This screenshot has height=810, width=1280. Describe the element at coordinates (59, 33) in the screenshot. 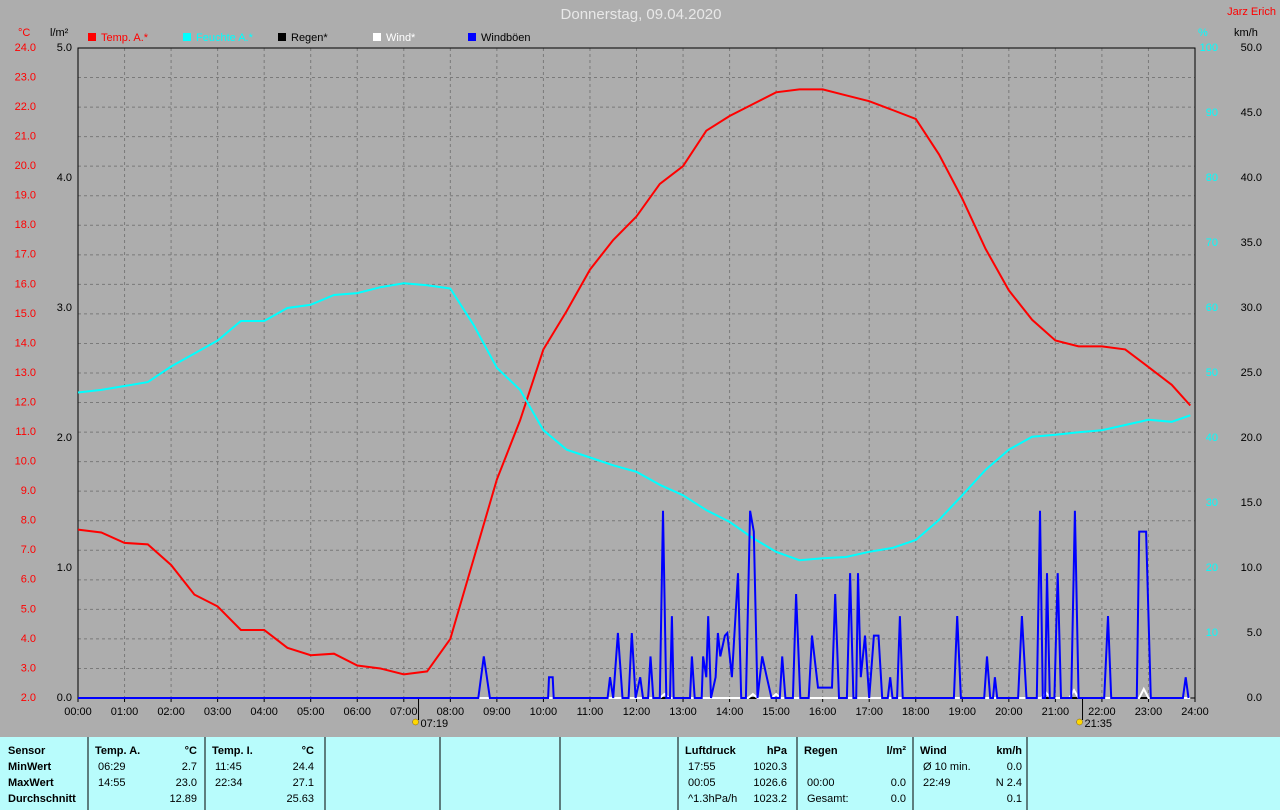

I see `y4-axis-label: l/m²` at that location.